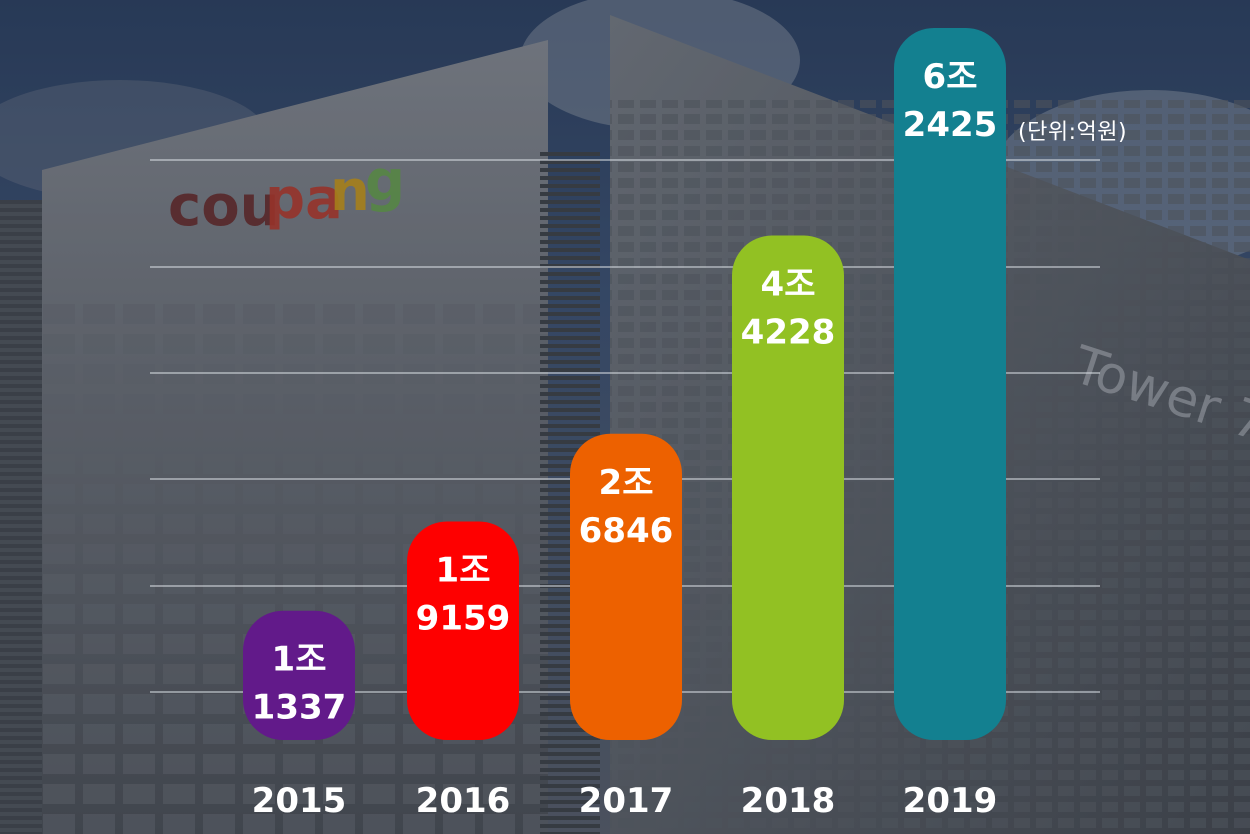  What do you see at coordinates (463, 570) in the screenshot?
I see `value-label-2016: 1조` at bounding box center [463, 570].